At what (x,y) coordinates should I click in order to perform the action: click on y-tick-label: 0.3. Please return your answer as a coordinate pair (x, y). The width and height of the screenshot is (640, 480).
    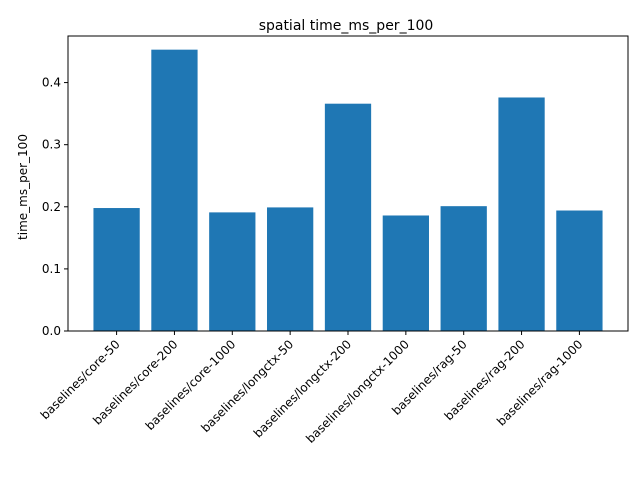
    Looking at the image, I should click on (51, 145).